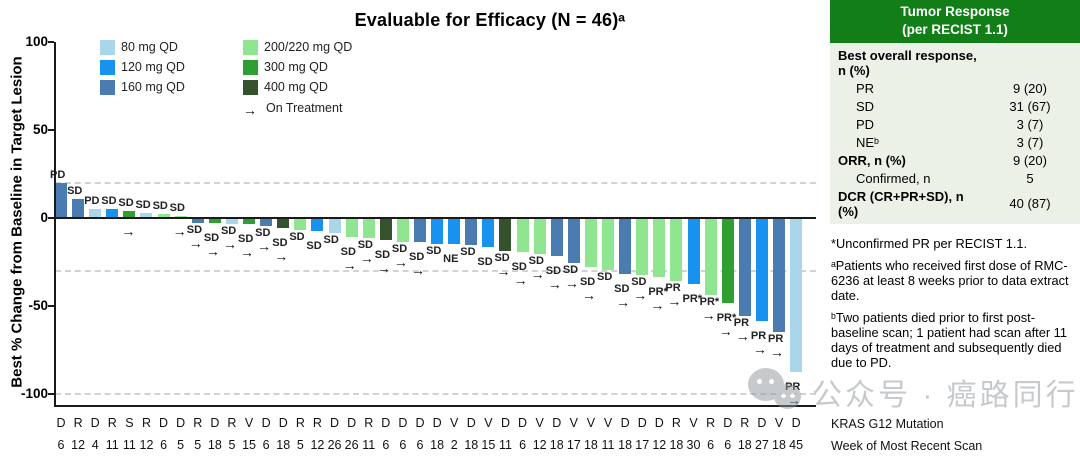  Describe the element at coordinates (867, 142) in the screenshot. I see `row-label: NEᵇ` at that location.